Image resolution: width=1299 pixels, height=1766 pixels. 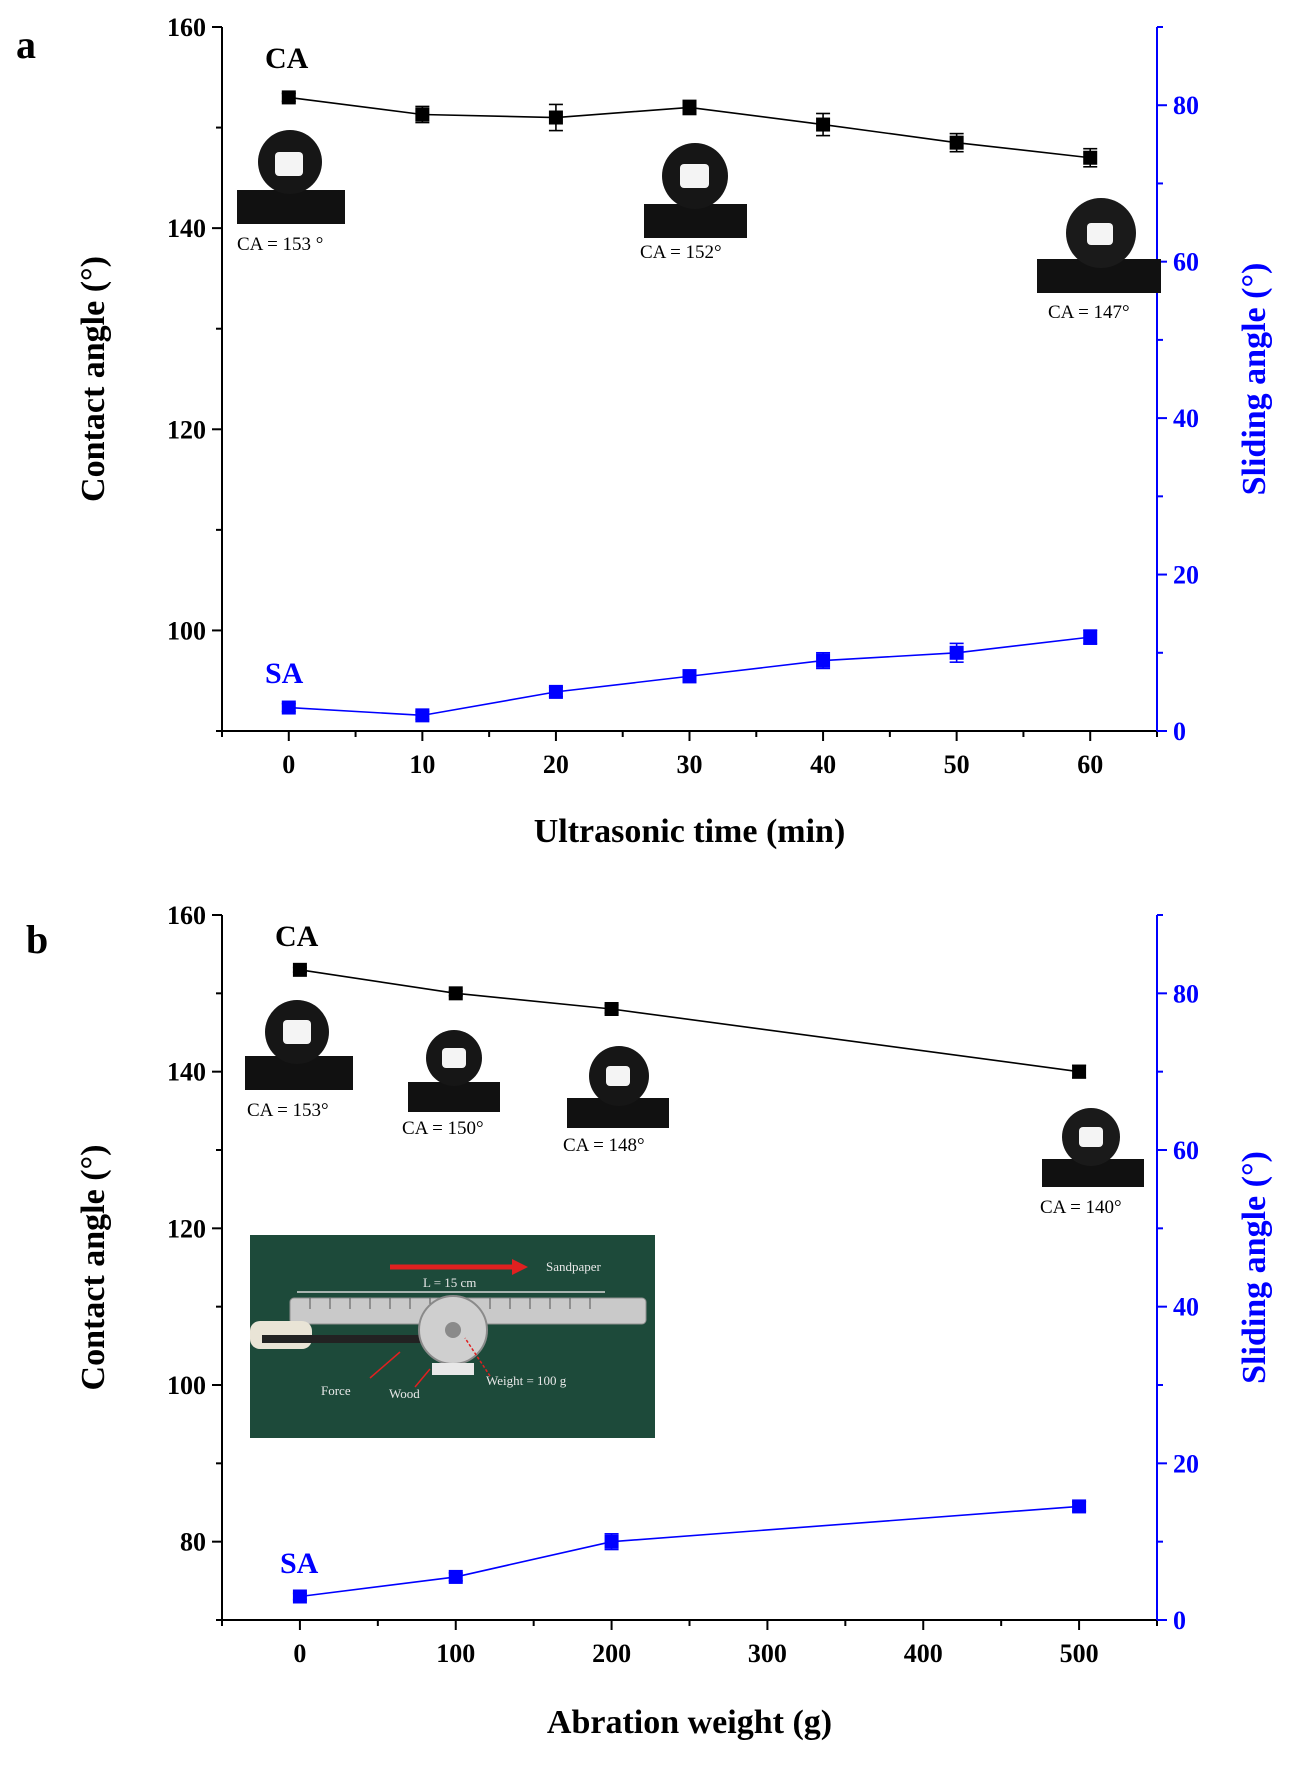 What do you see at coordinates (1079, 1653) in the screenshot?
I see `x-tick-label: 500` at bounding box center [1079, 1653].